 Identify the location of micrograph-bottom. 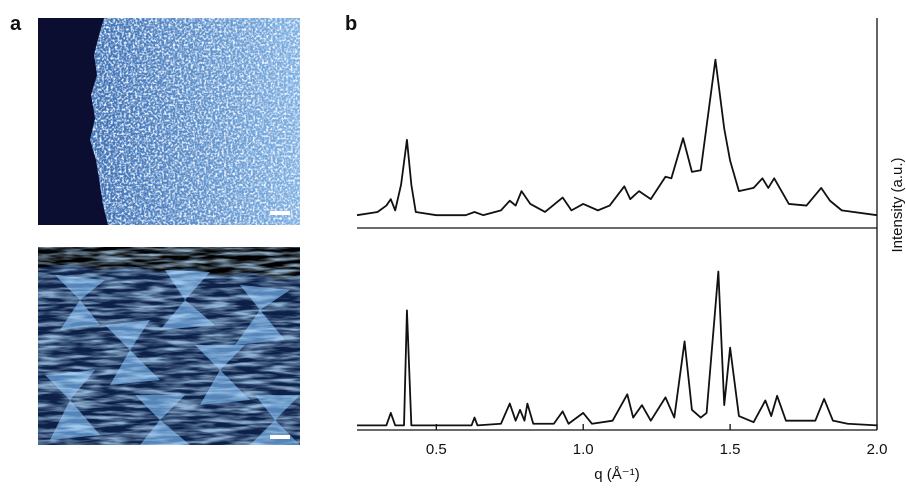
(169, 346).